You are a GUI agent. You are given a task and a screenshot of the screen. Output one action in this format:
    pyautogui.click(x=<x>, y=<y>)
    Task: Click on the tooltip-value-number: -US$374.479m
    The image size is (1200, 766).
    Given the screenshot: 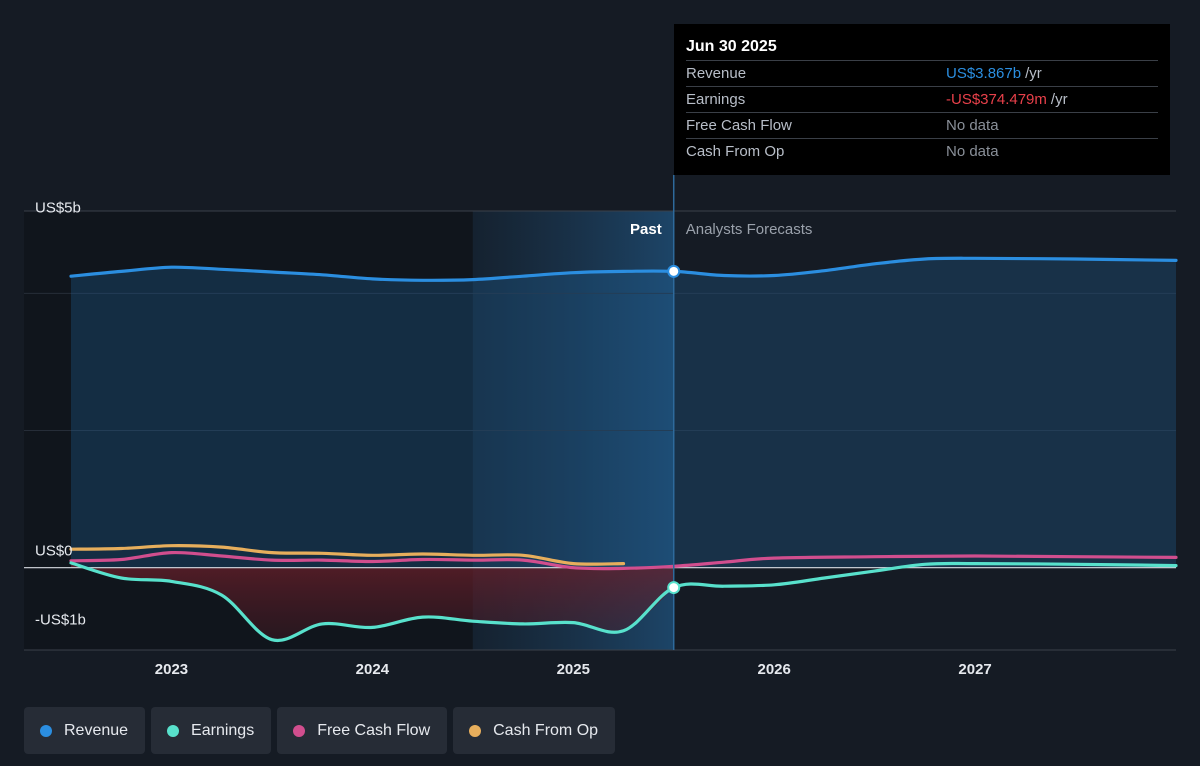 What is the action you would take?
    pyautogui.click(x=996, y=99)
    